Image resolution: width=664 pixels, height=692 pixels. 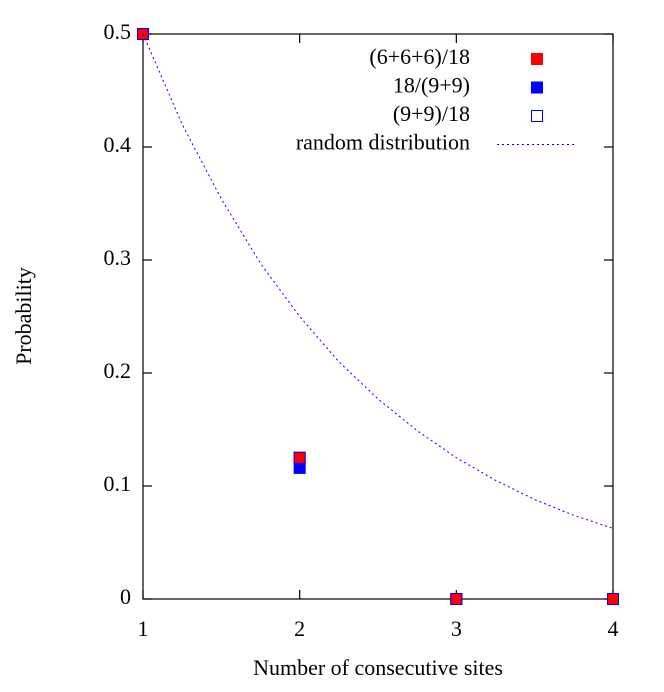 I want to click on x-tick-label: 4, so click(x=613, y=628).